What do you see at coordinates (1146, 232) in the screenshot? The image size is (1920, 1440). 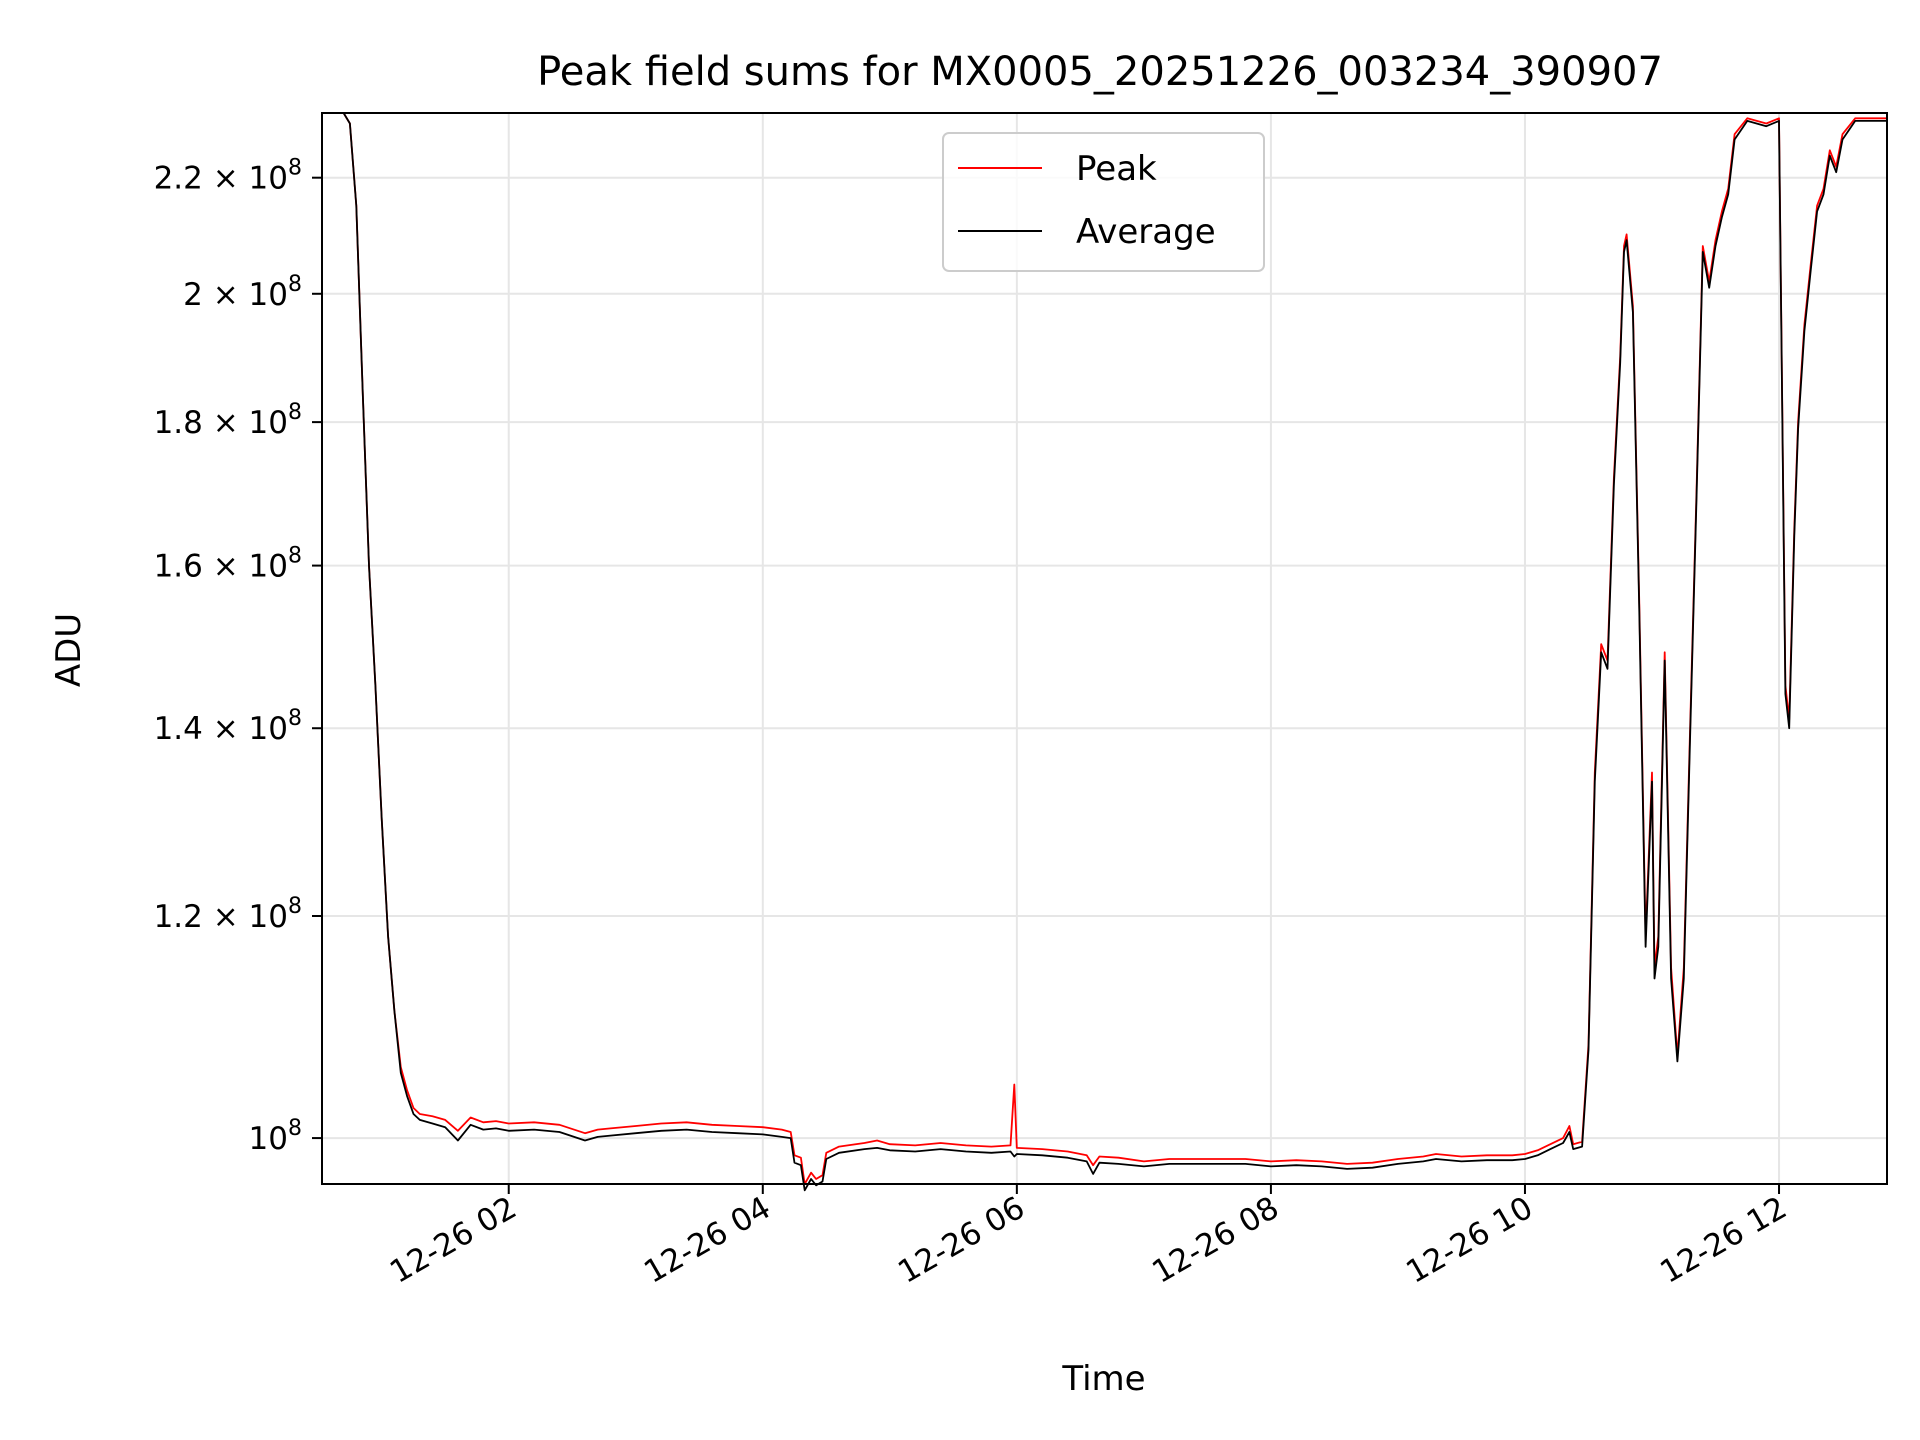 I see `legend-label-average: Average` at bounding box center [1146, 232].